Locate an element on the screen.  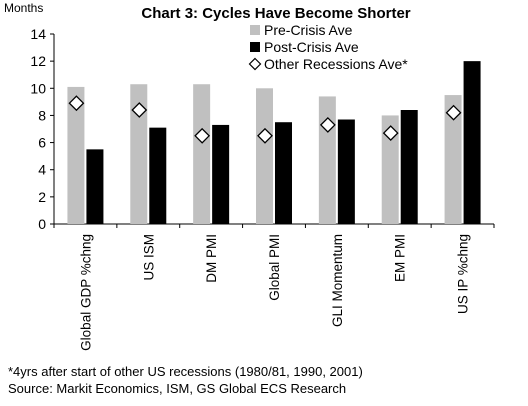
x-category-label: US IP %chng is located at coordinates (463, 274).